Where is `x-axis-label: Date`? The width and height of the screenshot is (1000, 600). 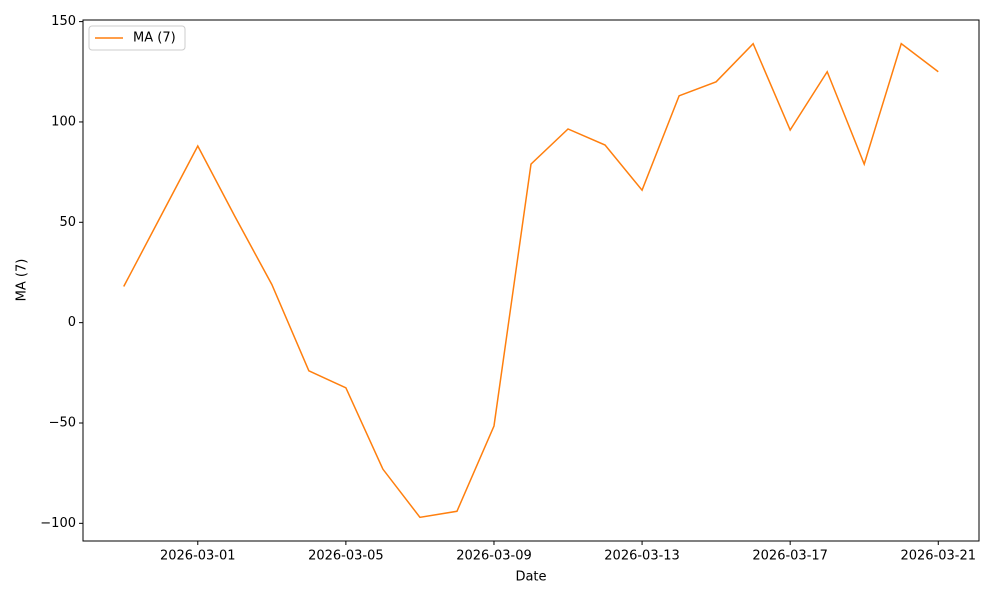 x-axis-label: Date is located at coordinates (530, 577).